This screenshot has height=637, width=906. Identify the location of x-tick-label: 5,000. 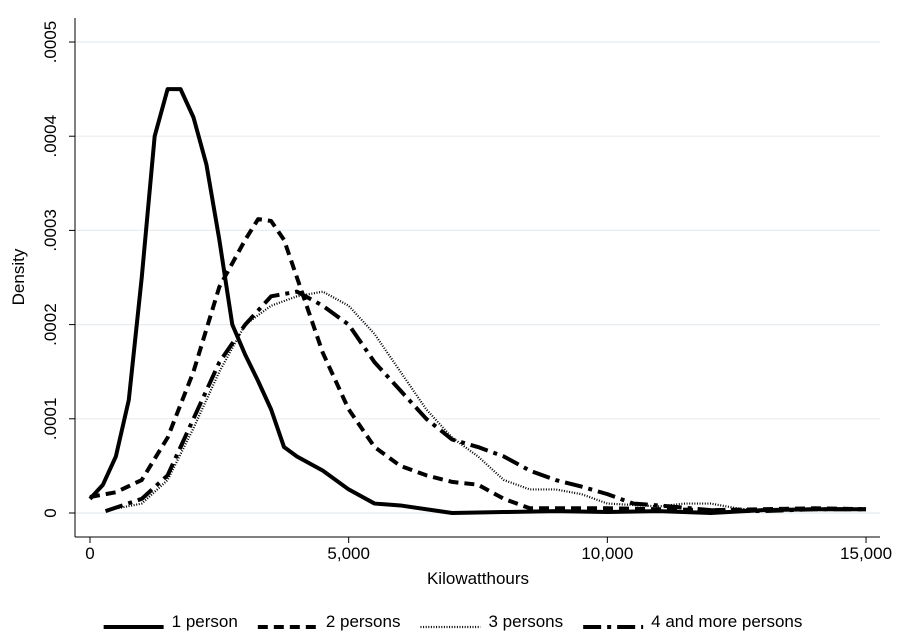
(348, 553).